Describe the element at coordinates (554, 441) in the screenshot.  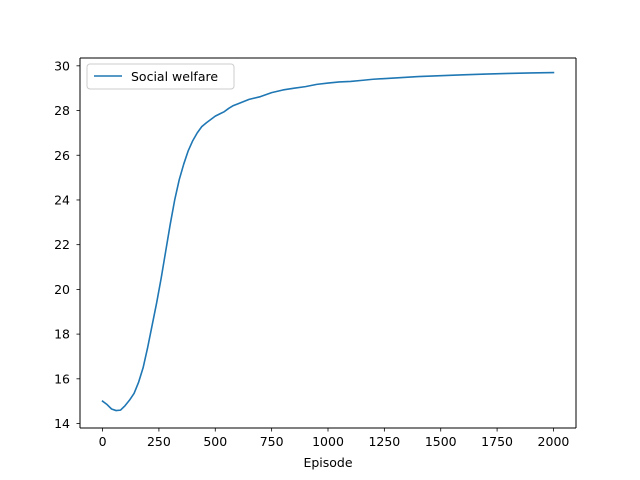
I see `x-tick-label: 2000` at that location.